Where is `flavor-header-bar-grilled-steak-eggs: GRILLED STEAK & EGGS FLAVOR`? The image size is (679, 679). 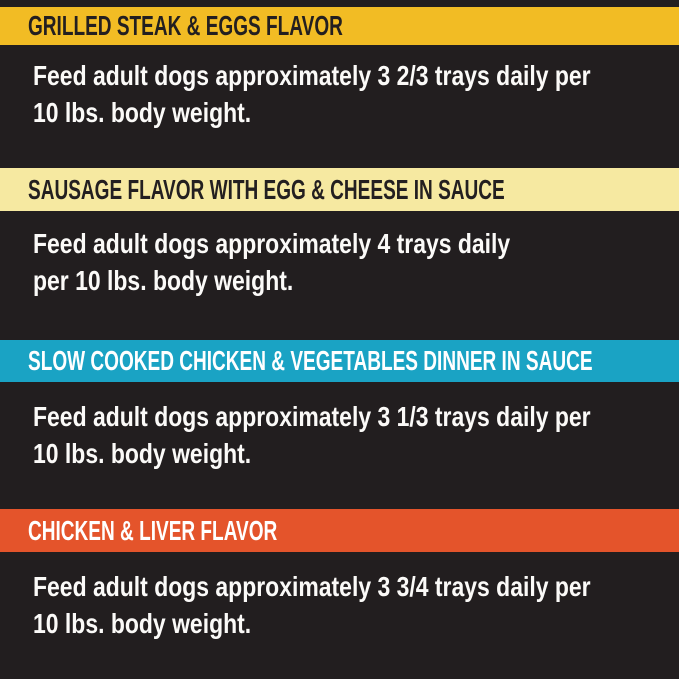
flavor-header-bar-grilled-steak-eggs: GRILLED STEAK & EGGS FLAVOR is located at coordinates (339, 26).